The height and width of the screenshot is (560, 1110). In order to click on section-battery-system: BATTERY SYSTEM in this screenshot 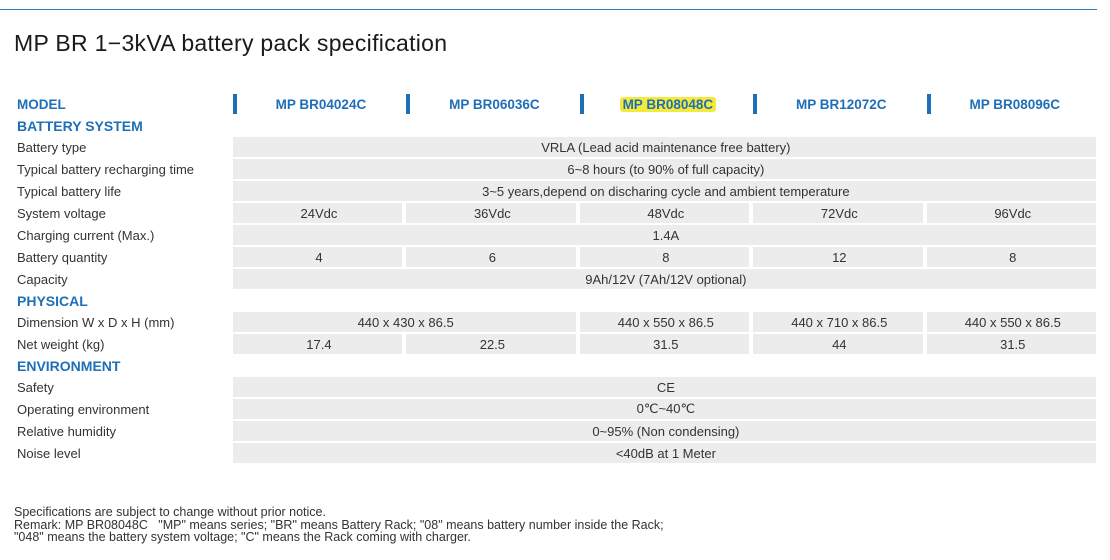, I will do `click(80, 125)`.